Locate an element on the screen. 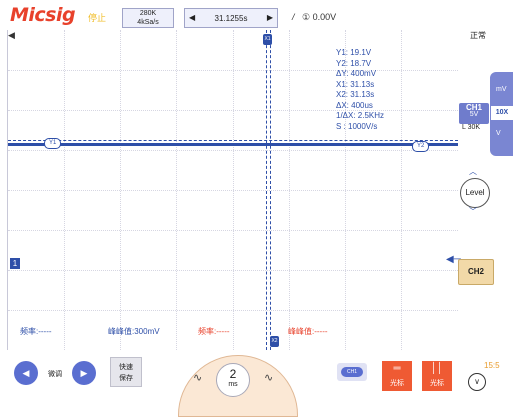 This screenshot has width=513, height=417. ch1-peak-to-peak: 峰峰值:300mV is located at coordinates (134, 331).